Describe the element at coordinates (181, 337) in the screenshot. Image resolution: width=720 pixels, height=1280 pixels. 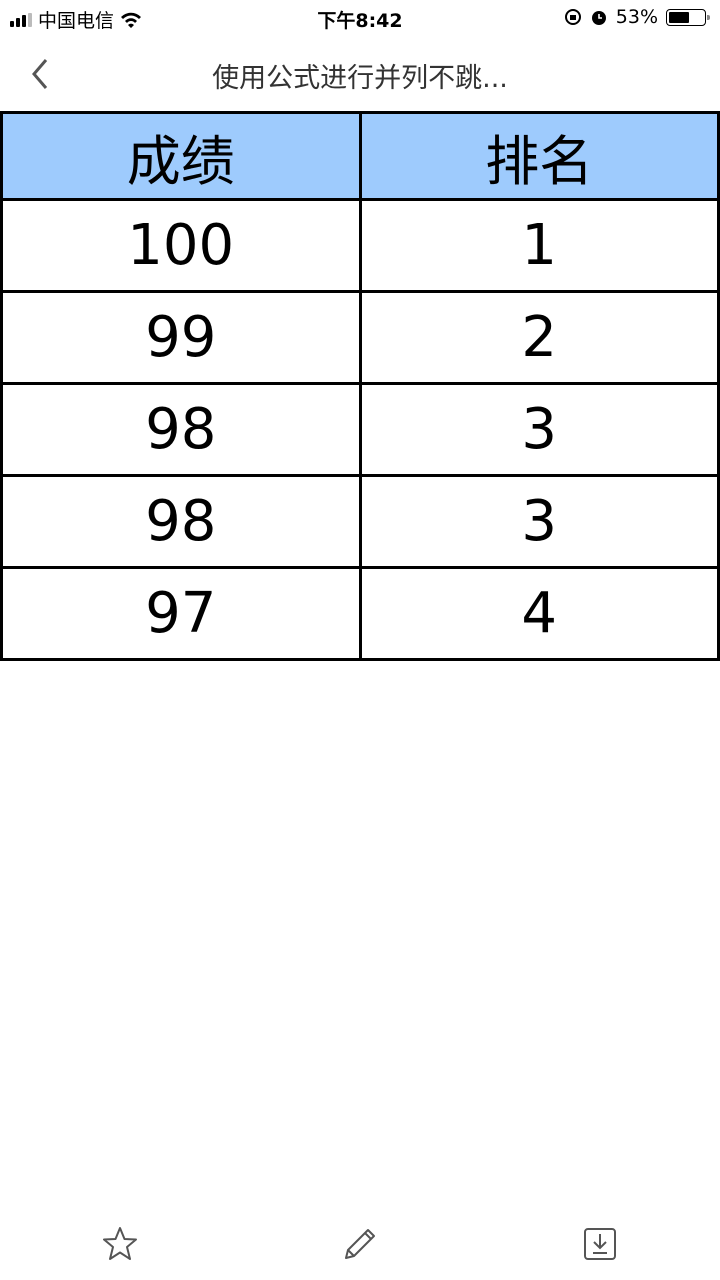
I see `score-cell: 99` at that location.